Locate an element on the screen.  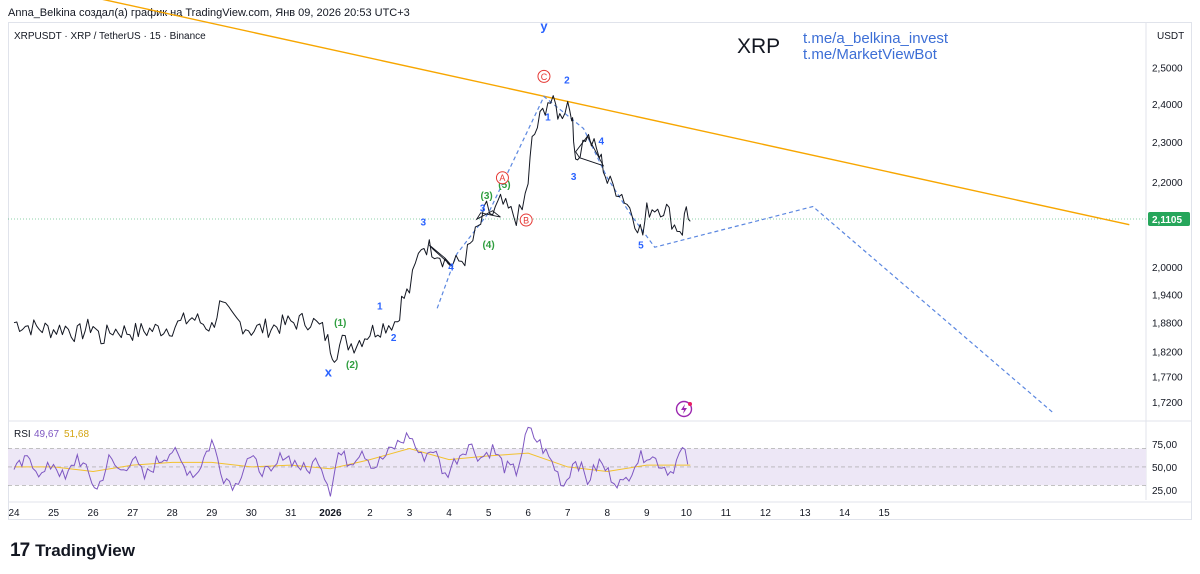
lightning-icon is located at coordinates (684, 409).